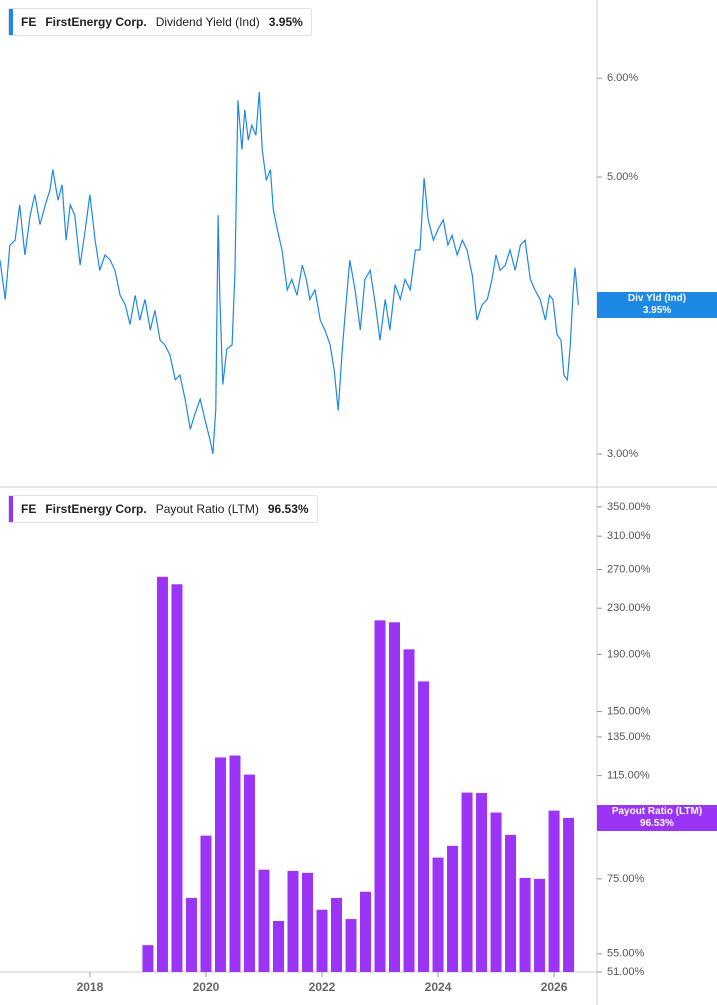  Describe the element at coordinates (657, 811) in the screenshot. I see `marker-label: Payout Ratio (LTM)` at that location.